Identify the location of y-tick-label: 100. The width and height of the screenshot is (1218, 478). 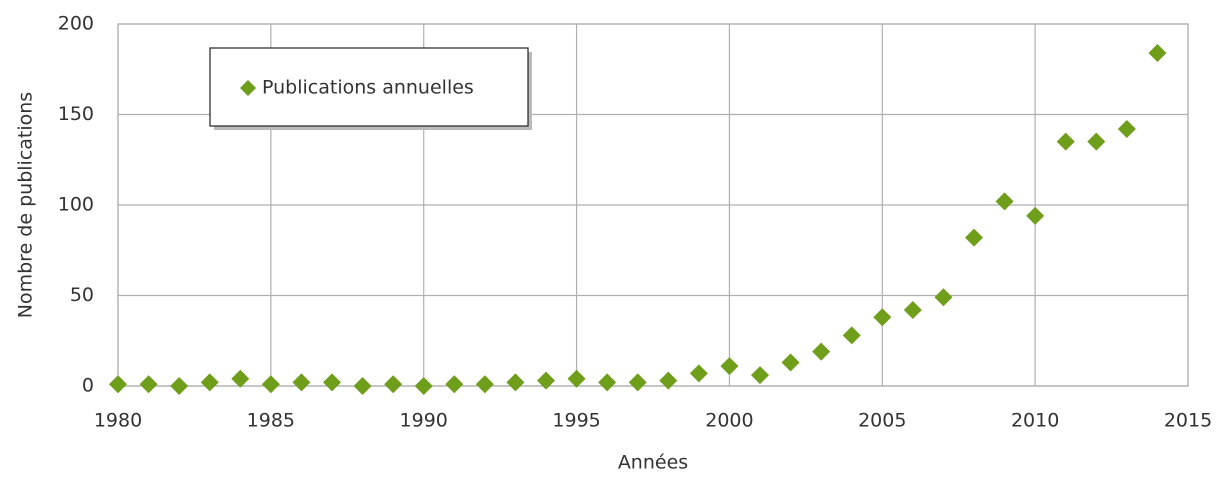
(76, 205).